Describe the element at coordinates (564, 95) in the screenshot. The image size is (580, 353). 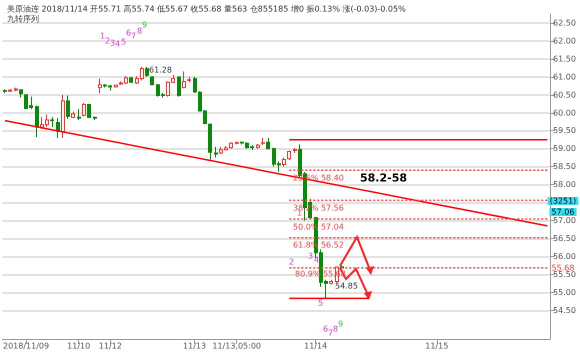
I see `y-tick-label: 60.50` at that location.